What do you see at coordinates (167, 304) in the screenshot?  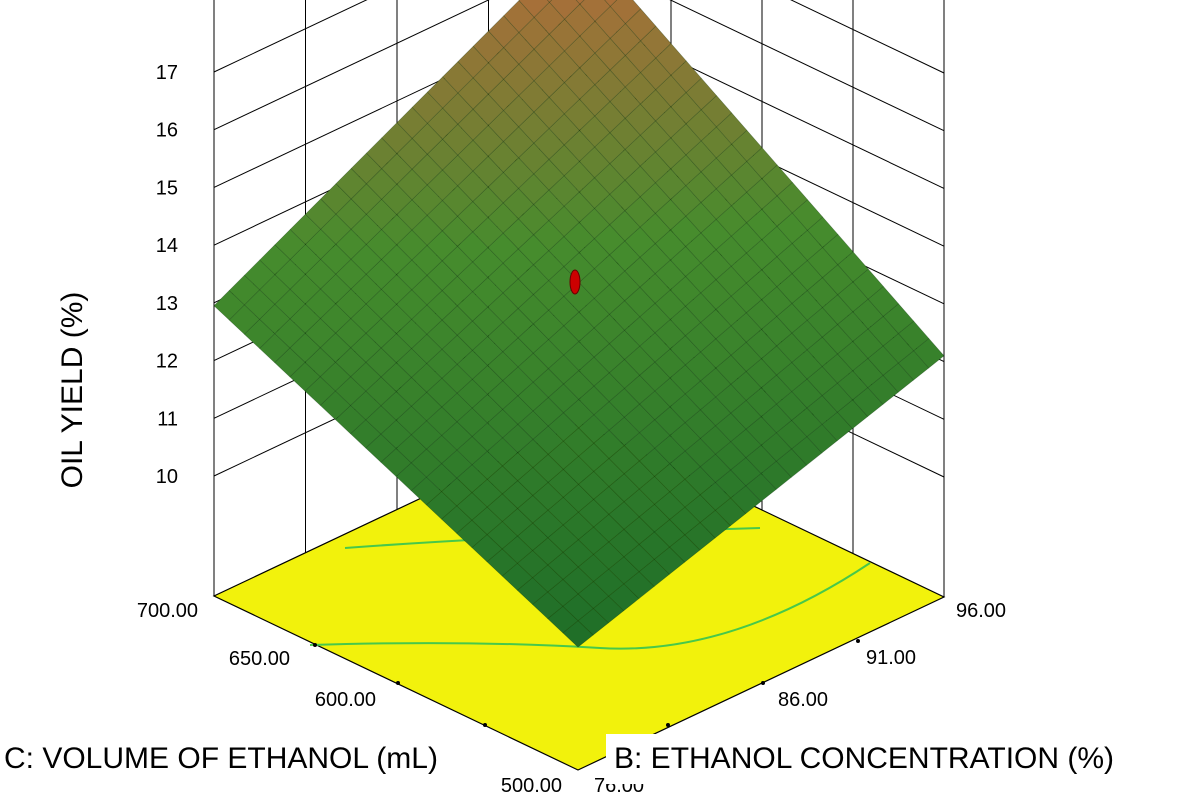 I see `z-tick-label: 13` at bounding box center [167, 304].